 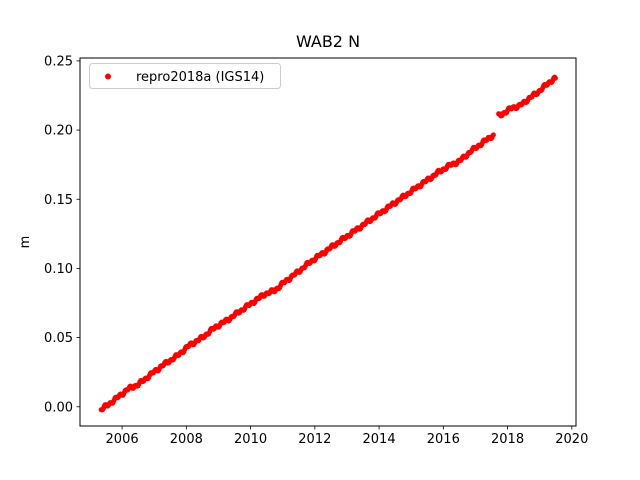 What do you see at coordinates (186, 439) in the screenshot?
I see `x-tick-label: 2008` at bounding box center [186, 439].